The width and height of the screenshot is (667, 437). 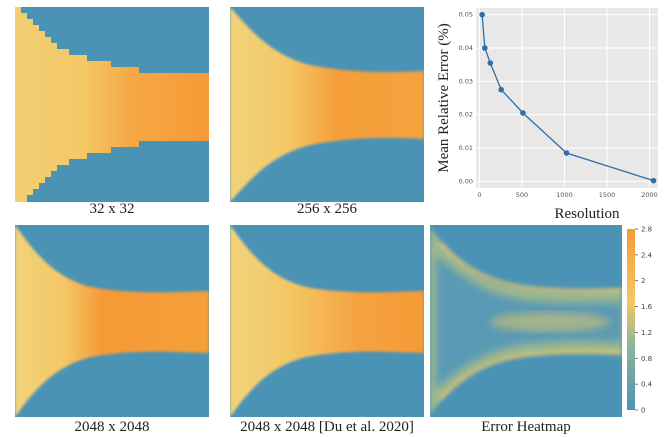 I want to click on y-tick-label: 0.04, so click(x=466, y=48).